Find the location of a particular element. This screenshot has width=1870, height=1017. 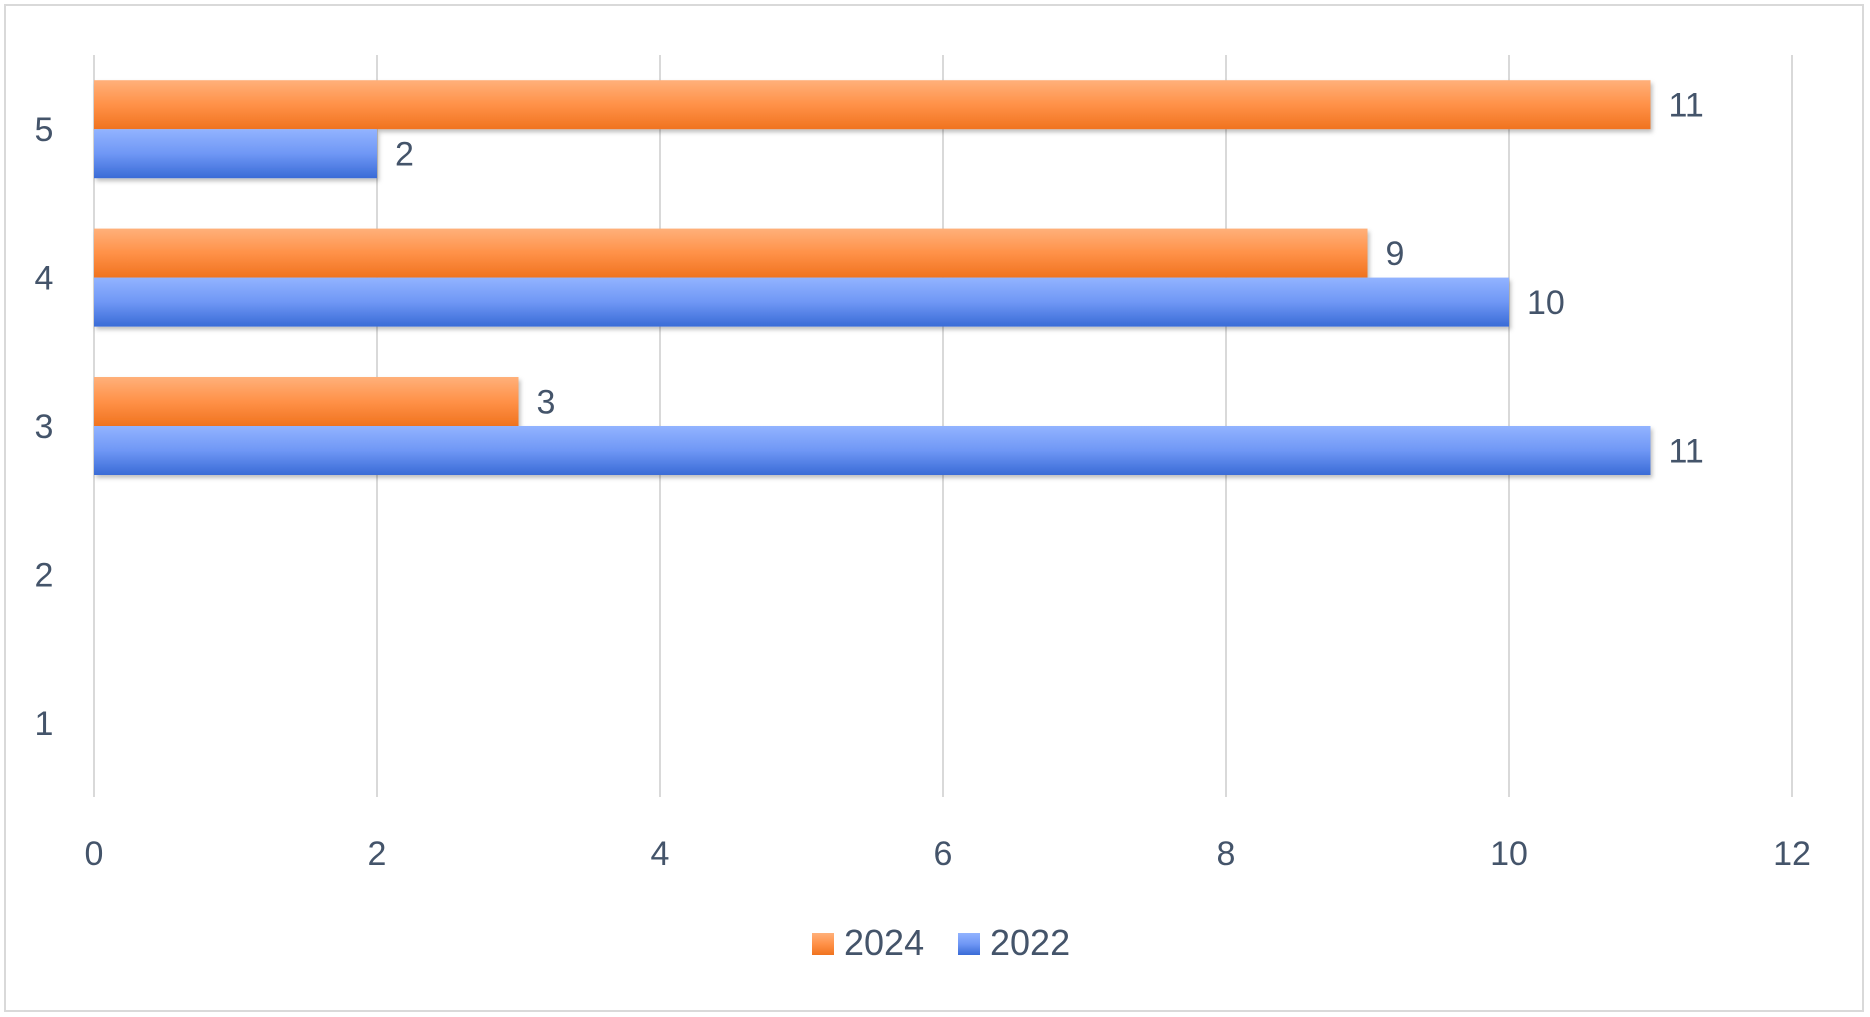

x-axis-tick-labels: 0 2 4 6 8 10 12 is located at coordinates (948, 854).